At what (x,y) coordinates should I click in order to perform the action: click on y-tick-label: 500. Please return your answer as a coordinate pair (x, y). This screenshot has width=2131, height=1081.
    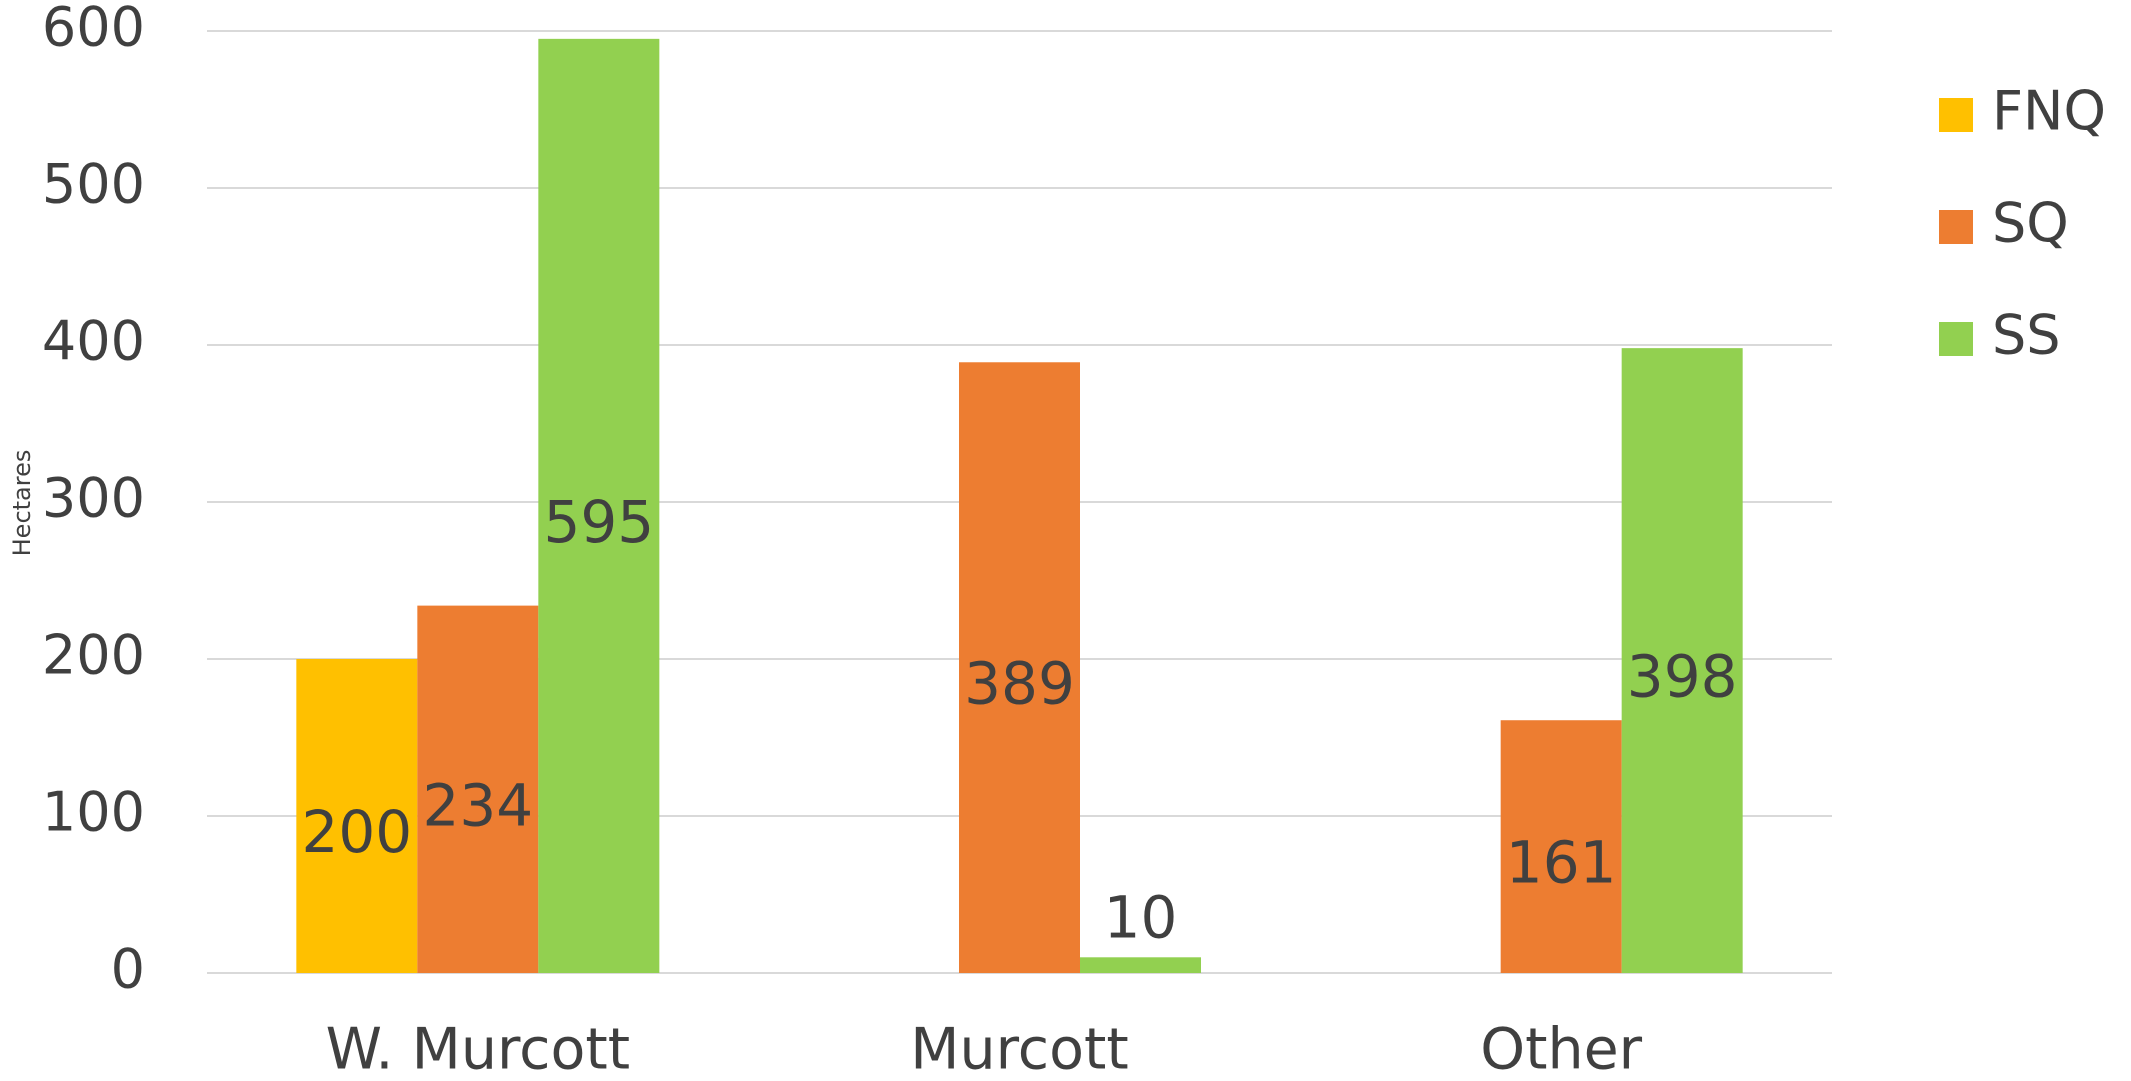
    Looking at the image, I should click on (93, 184).